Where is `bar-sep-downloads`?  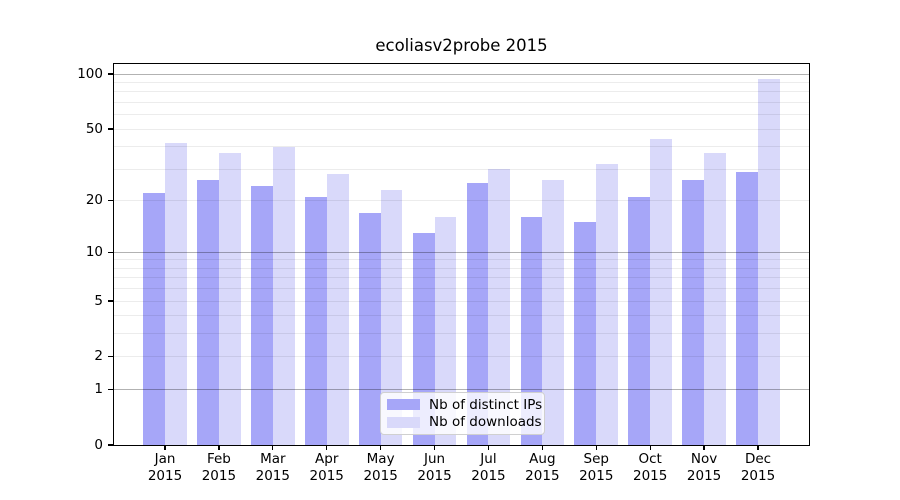 bar-sep-downloads is located at coordinates (607, 304).